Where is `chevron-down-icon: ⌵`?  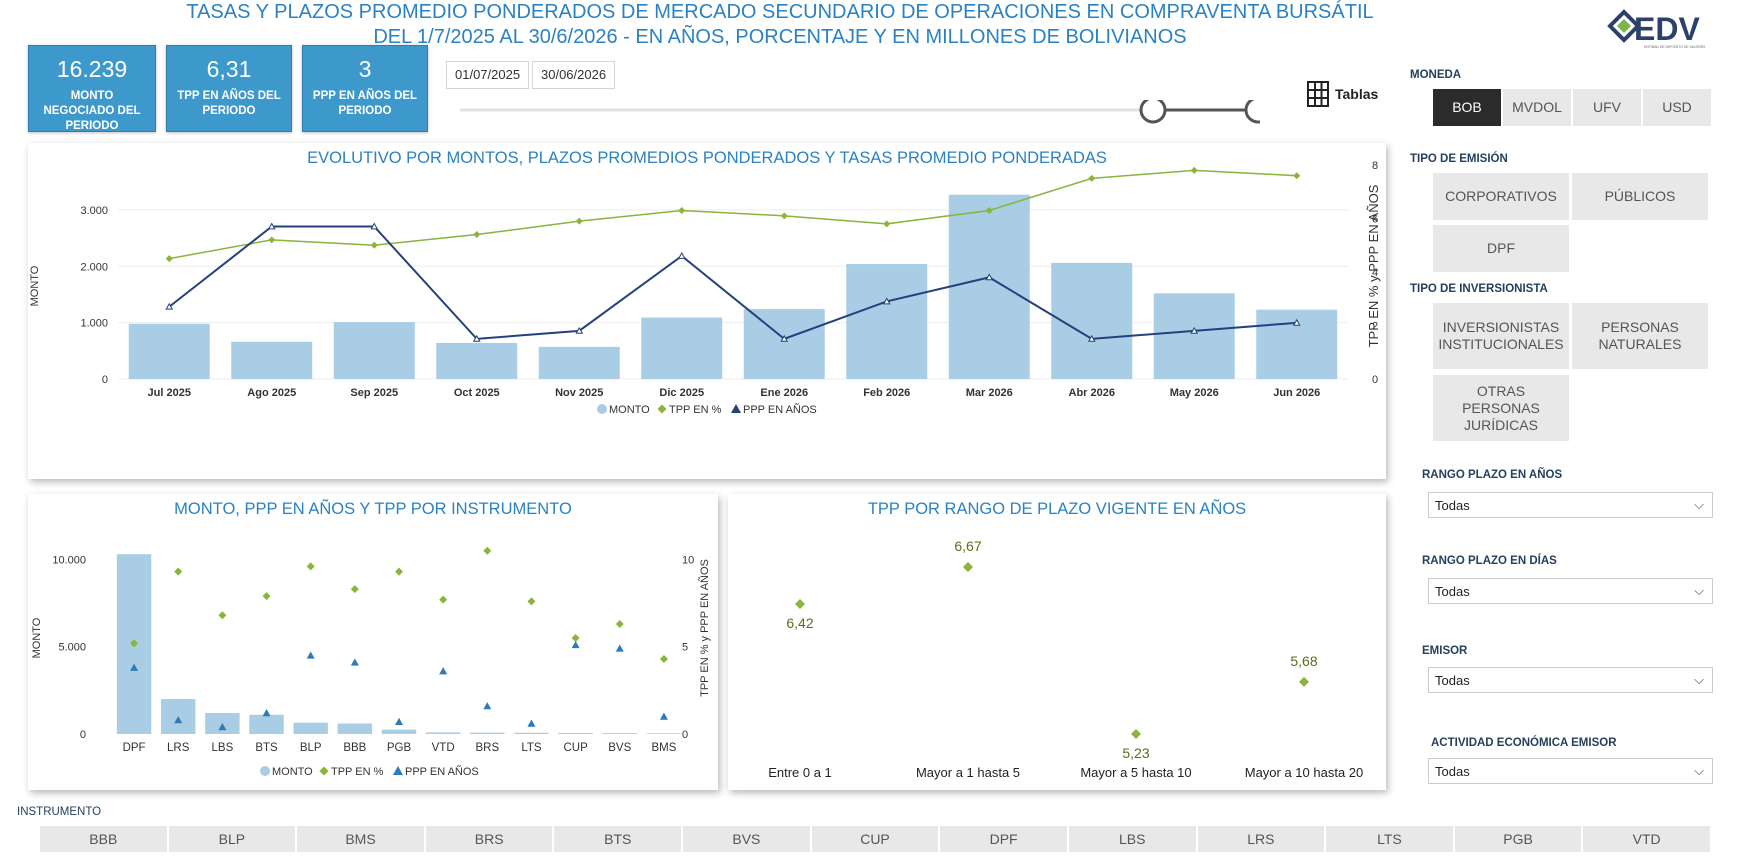
chevron-down-icon: ⌵ is located at coordinates (1699, 504).